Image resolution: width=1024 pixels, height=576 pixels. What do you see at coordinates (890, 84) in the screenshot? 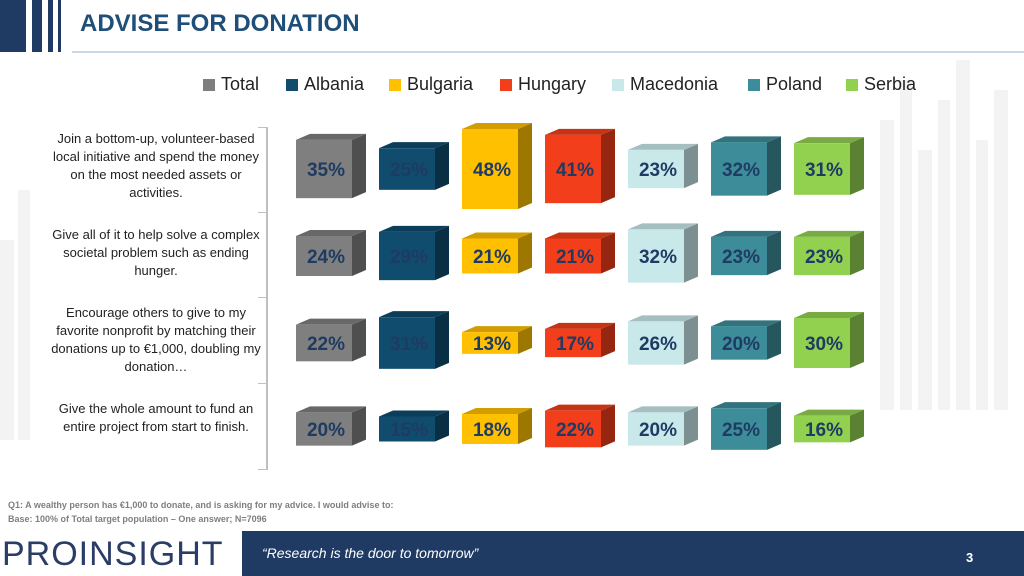
I see `legend-label: Serbia` at bounding box center [890, 84].